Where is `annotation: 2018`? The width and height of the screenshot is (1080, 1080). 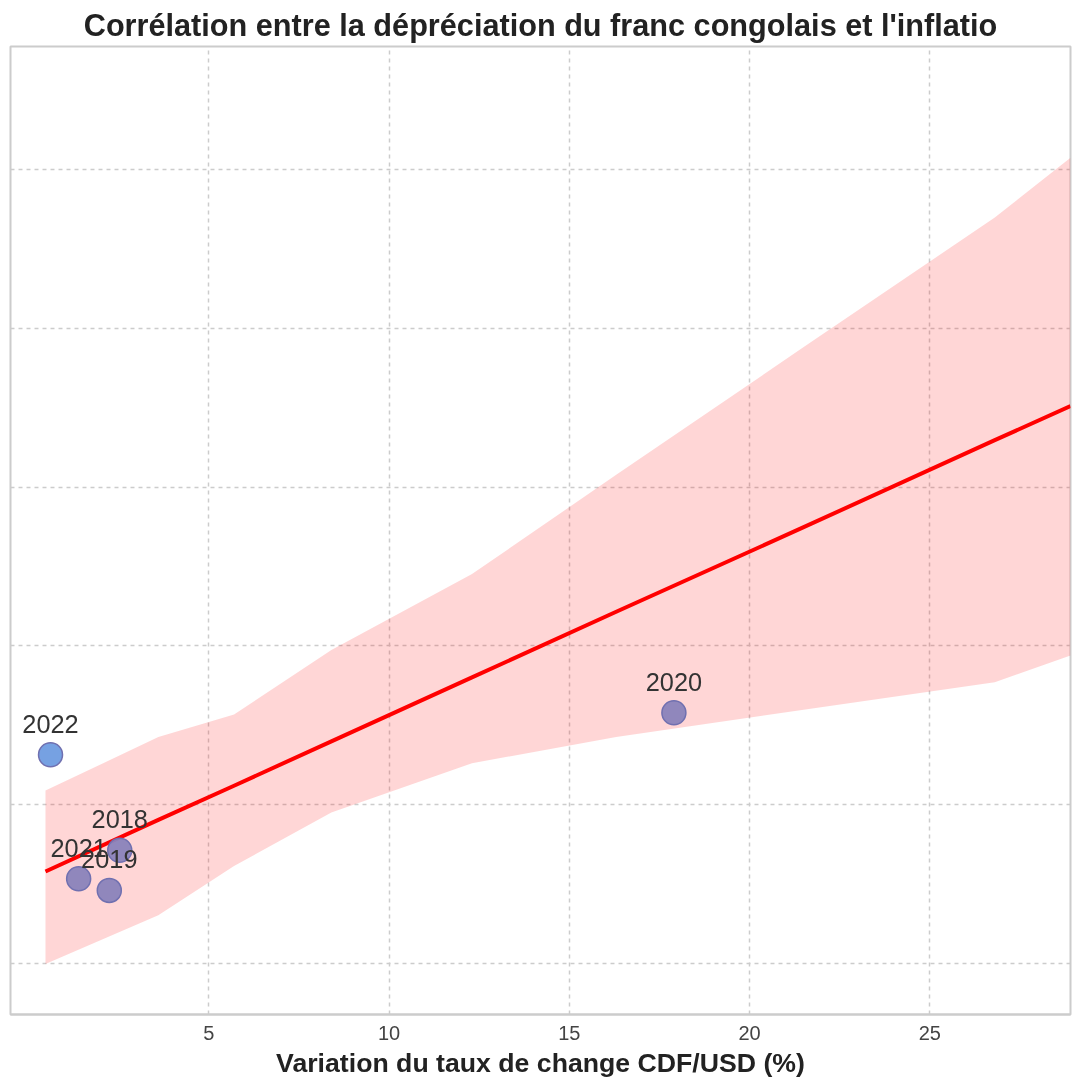
annotation: 2018 is located at coordinates (119, 819).